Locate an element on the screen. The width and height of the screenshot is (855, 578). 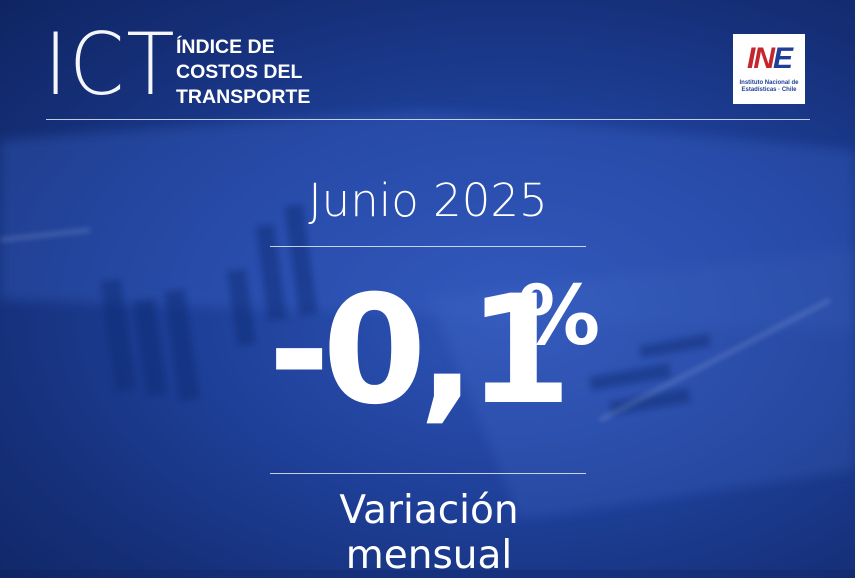
ine-logo-mark-blue: E is located at coordinates (782, 58).